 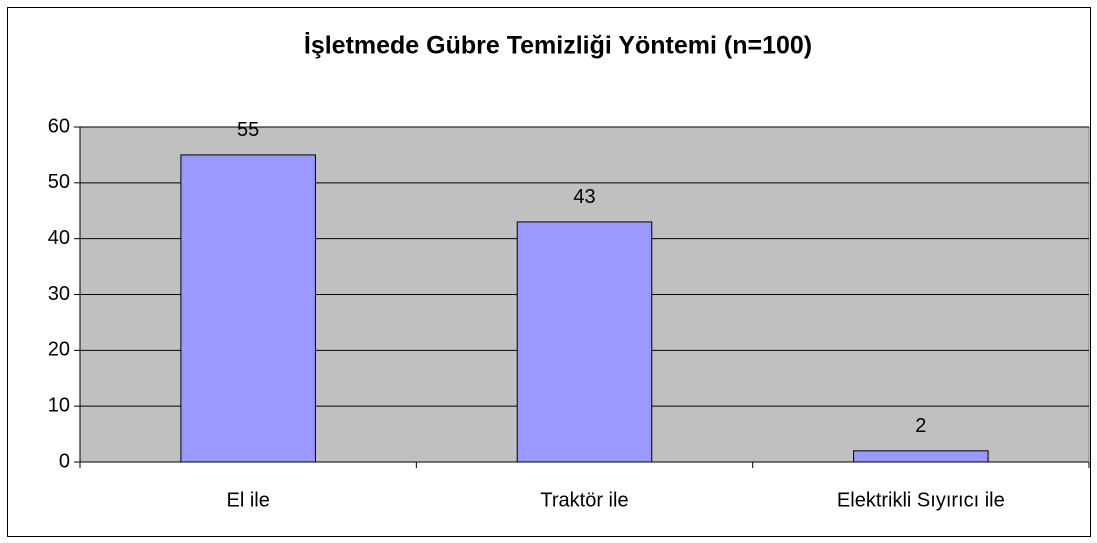 What do you see at coordinates (59, 182) in the screenshot?
I see `y-tick-label: 50` at bounding box center [59, 182].